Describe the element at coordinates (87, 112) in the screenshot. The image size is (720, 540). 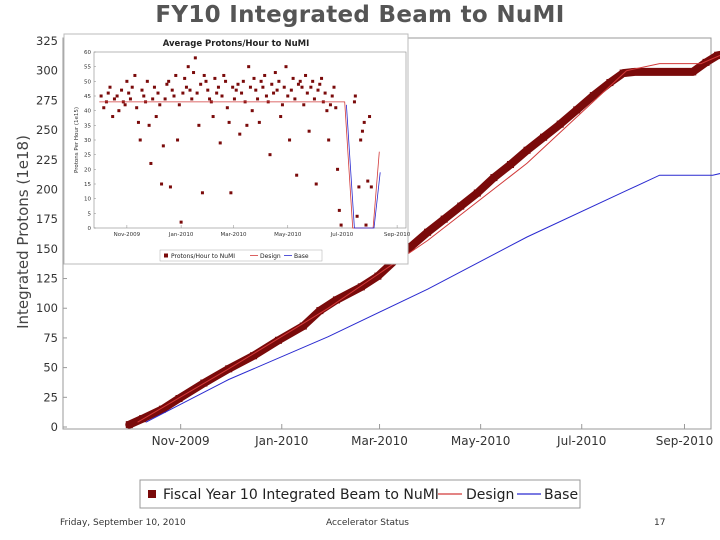
I see `inset-y-tick-label: 40` at that location.